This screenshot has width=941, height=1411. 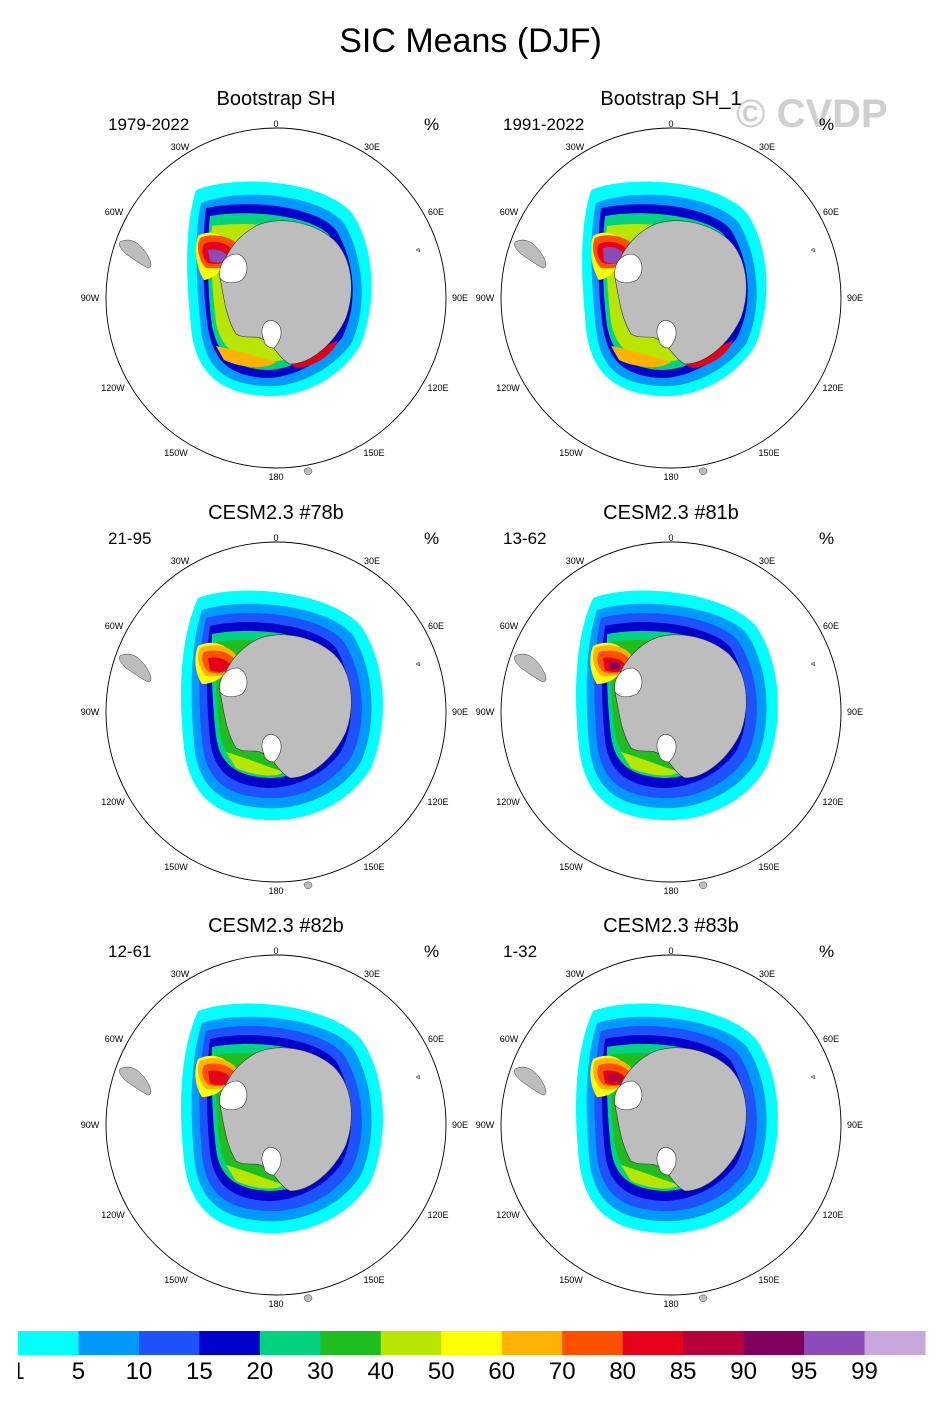 I want to click on map-panel: CESM2.3 #78b 21-95 % 0 30E, so click(x=274, y=702).